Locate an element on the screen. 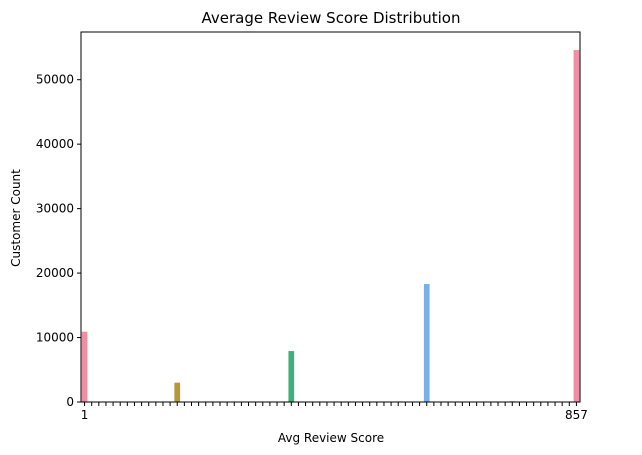 This screenshot has height=455, width=642. y-tick-label: 50000 is located at coordinates (55, 80).